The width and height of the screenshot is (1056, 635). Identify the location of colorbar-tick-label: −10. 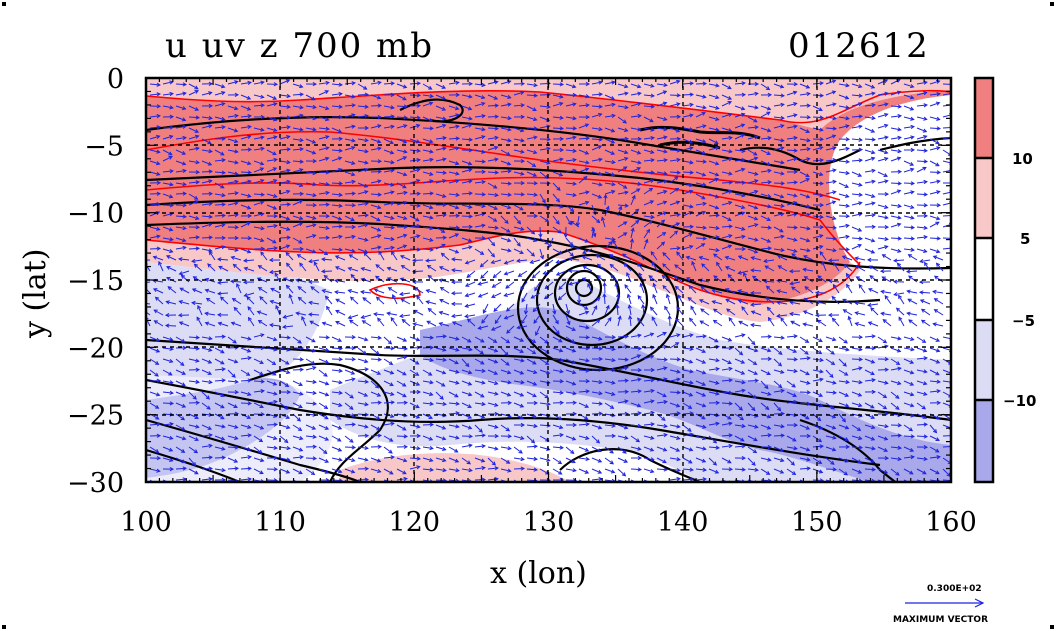
(1019, 401).